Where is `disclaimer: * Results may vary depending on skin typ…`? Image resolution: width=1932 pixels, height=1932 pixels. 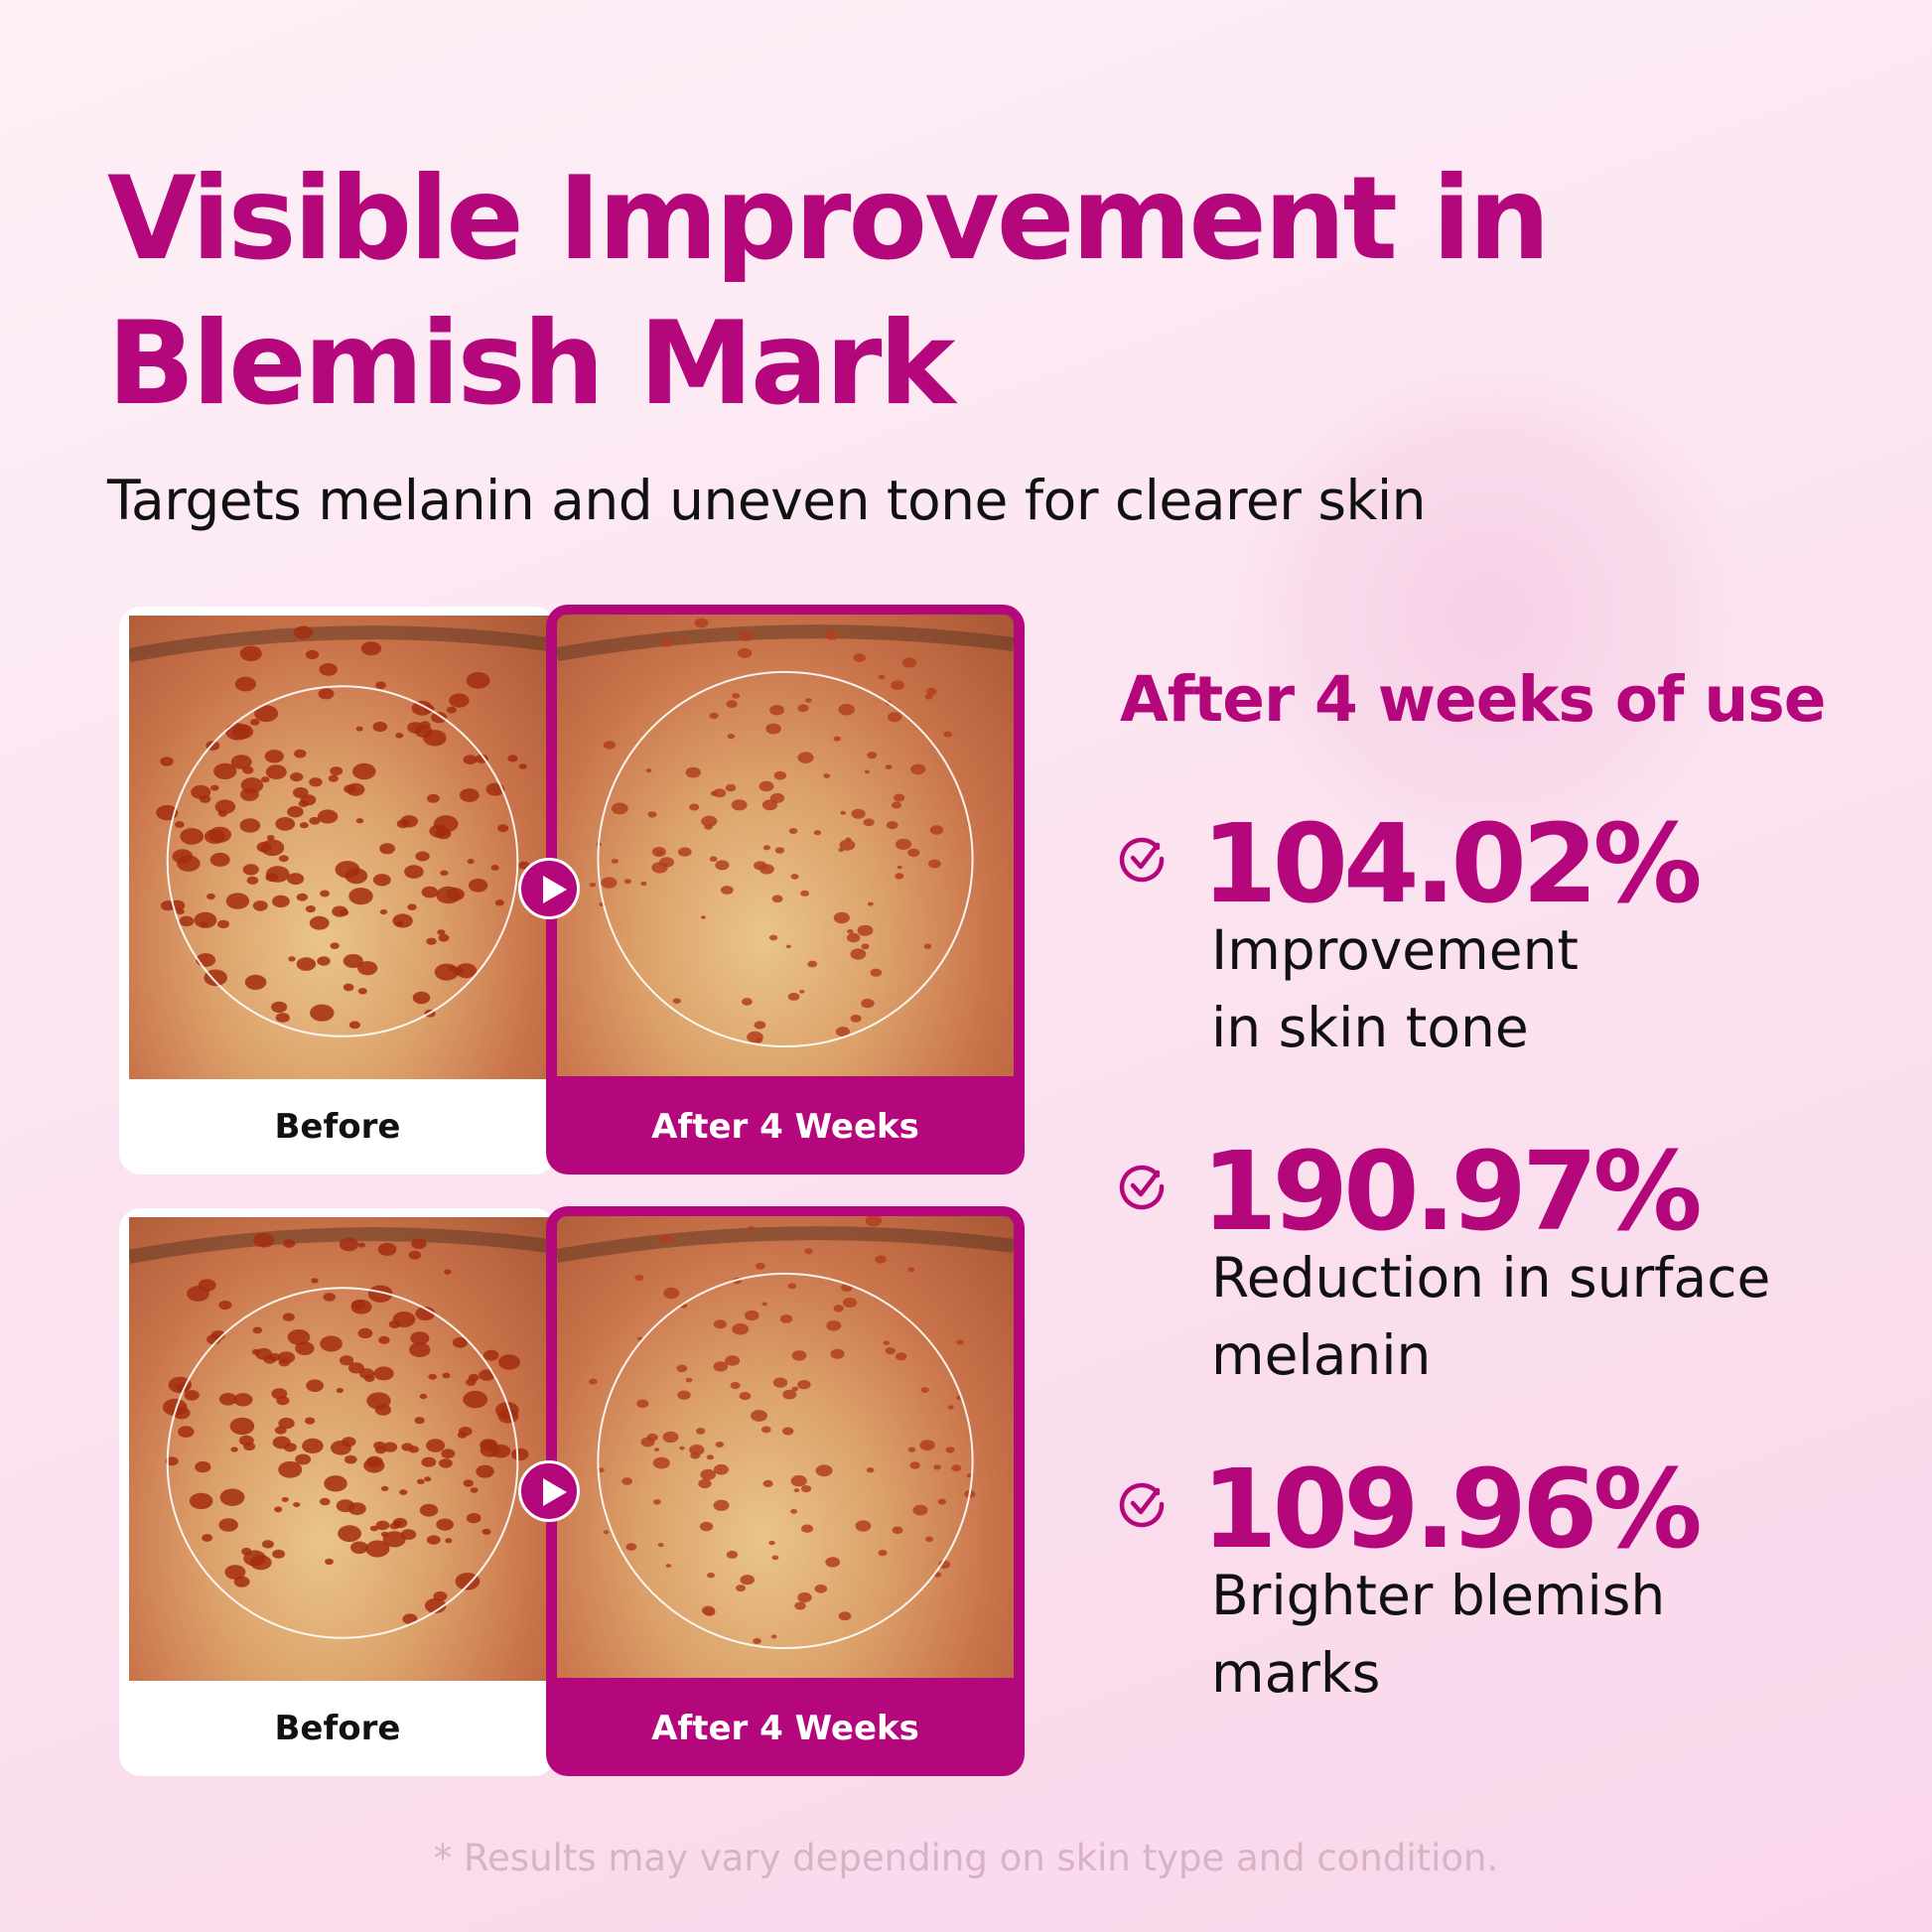 disclaimer: * Results may vary depending on skin typ… is located at coordinates (966, 1858).